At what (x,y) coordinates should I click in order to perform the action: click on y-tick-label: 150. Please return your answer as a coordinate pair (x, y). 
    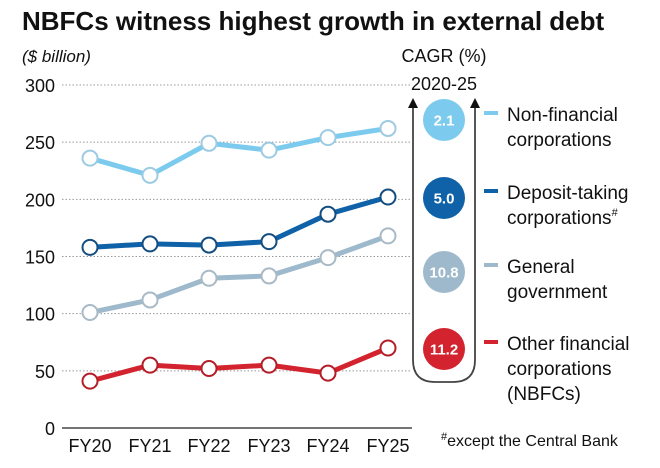
    Looking at the image, I should click on (40, 258).